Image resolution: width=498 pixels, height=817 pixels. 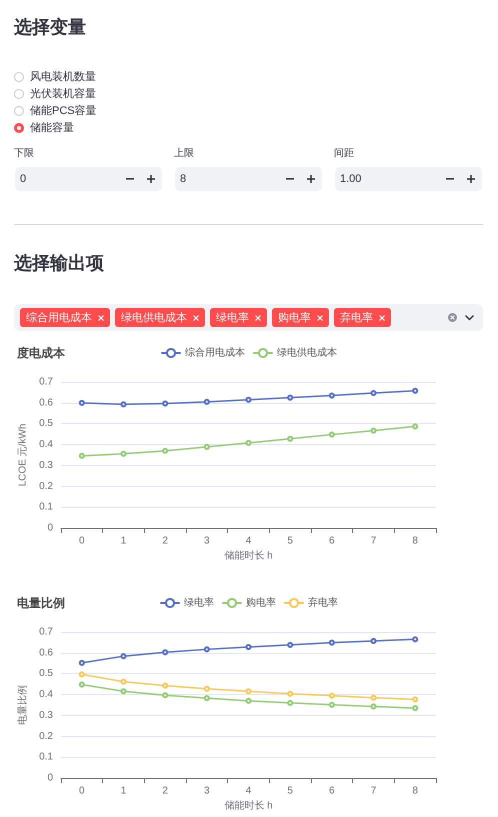 What do you see at coordinates (52, 128) in the screenshot?
I see `category-label: 储能容量` at bounding box center [52, 128].